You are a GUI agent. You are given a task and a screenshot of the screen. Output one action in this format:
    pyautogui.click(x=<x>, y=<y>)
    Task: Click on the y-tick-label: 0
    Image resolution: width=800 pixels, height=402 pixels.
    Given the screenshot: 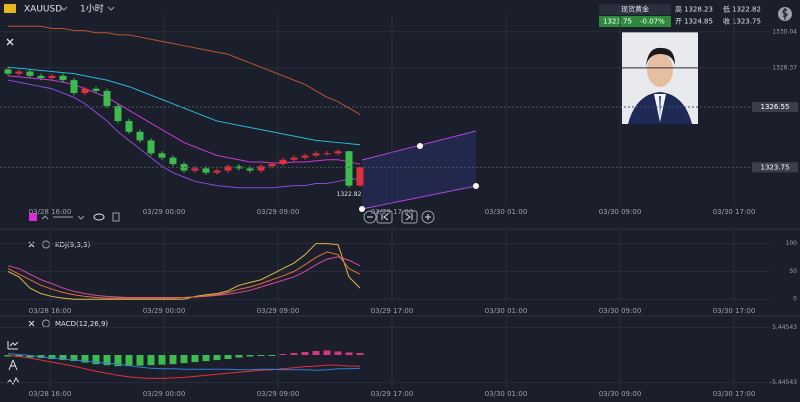 What is the action you would take?
    pyautogui.click(x=795, y=299)
    